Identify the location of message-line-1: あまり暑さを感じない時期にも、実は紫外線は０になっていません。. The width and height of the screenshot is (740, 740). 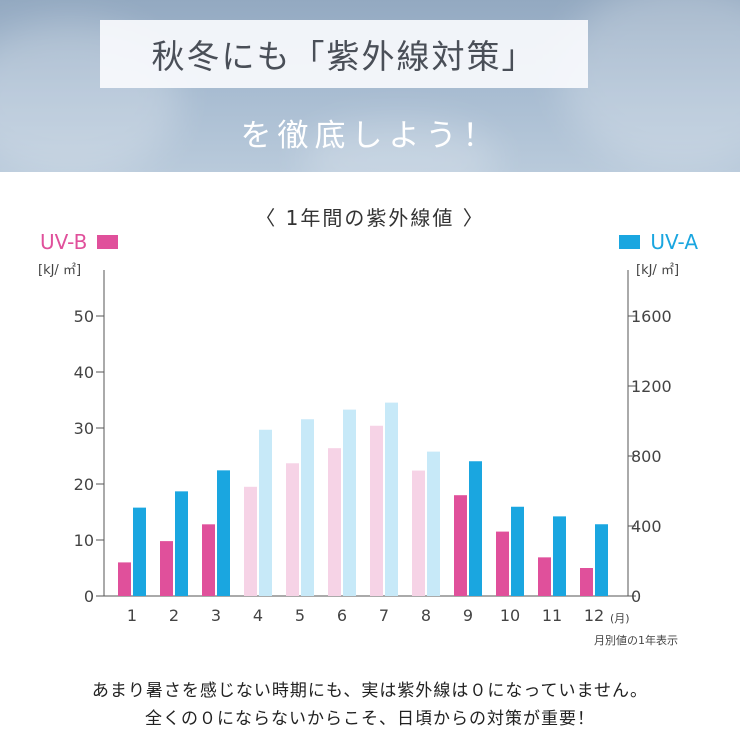
(370, 691).